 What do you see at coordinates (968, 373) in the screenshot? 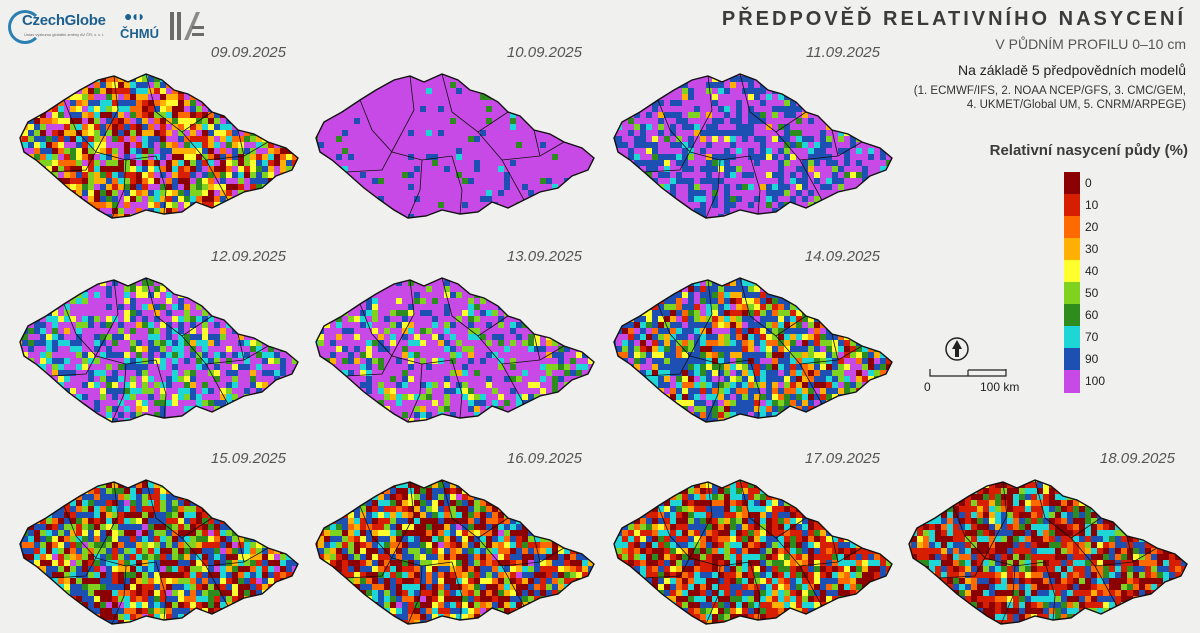
I see `scale-bar-icon` at bounding box center [968, 373].